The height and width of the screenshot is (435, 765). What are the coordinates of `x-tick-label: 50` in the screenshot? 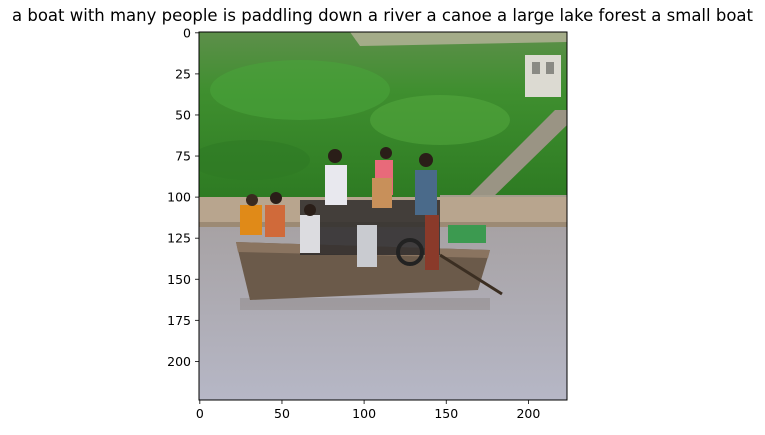 It's located at (282, 413).